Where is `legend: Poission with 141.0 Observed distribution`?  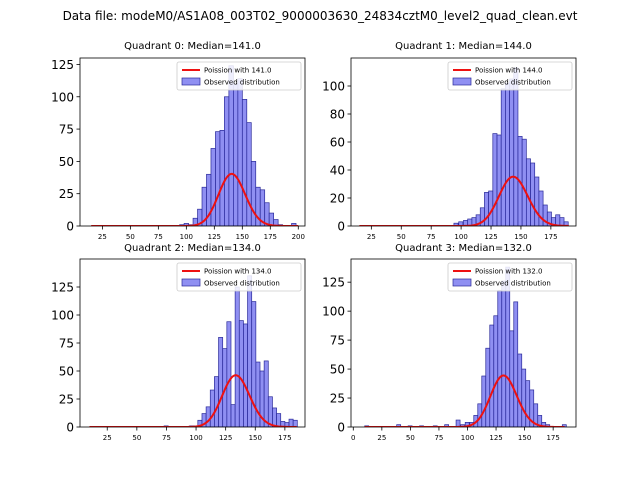
legend: Poission with 141.0 Observed distribution is located at coordinates (239, 76).